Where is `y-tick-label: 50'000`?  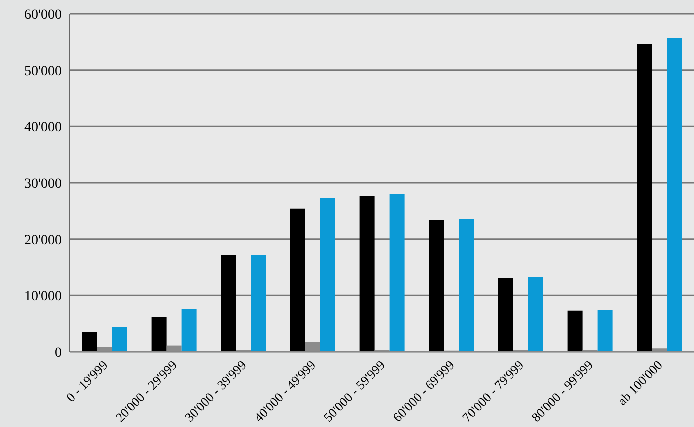
y-tick-label: 50'000 is located at coordinates (43, 72).